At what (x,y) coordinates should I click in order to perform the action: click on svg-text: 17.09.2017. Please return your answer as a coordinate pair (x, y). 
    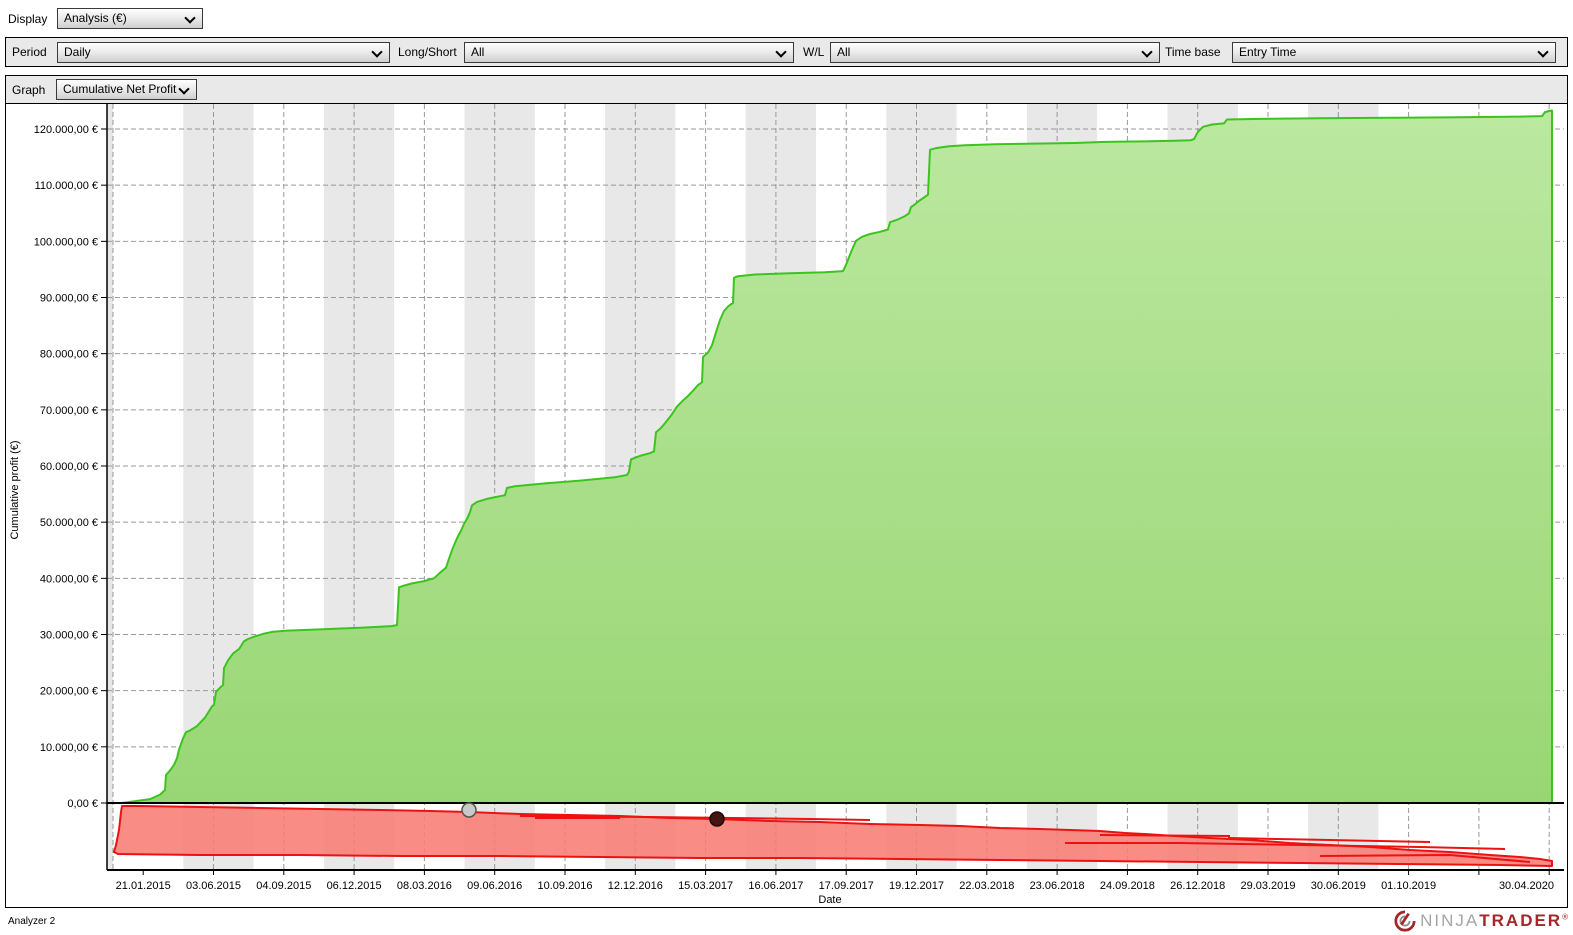
    Looking at the image, I should click on (846, 886).